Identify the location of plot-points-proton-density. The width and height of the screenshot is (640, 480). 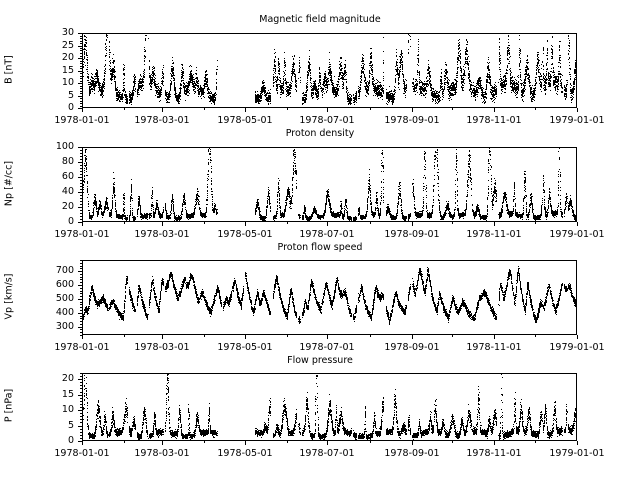
(329, 184).